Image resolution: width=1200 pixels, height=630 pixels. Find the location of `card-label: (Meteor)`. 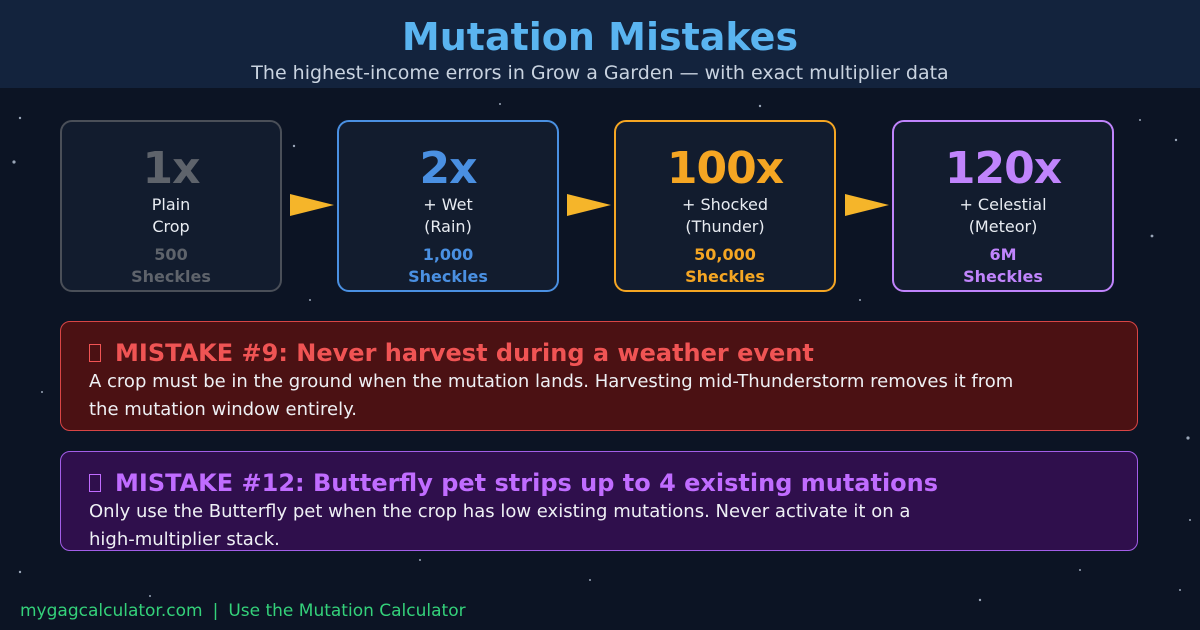

card-label: (Meteor) is located at coordinates (1003, 226).